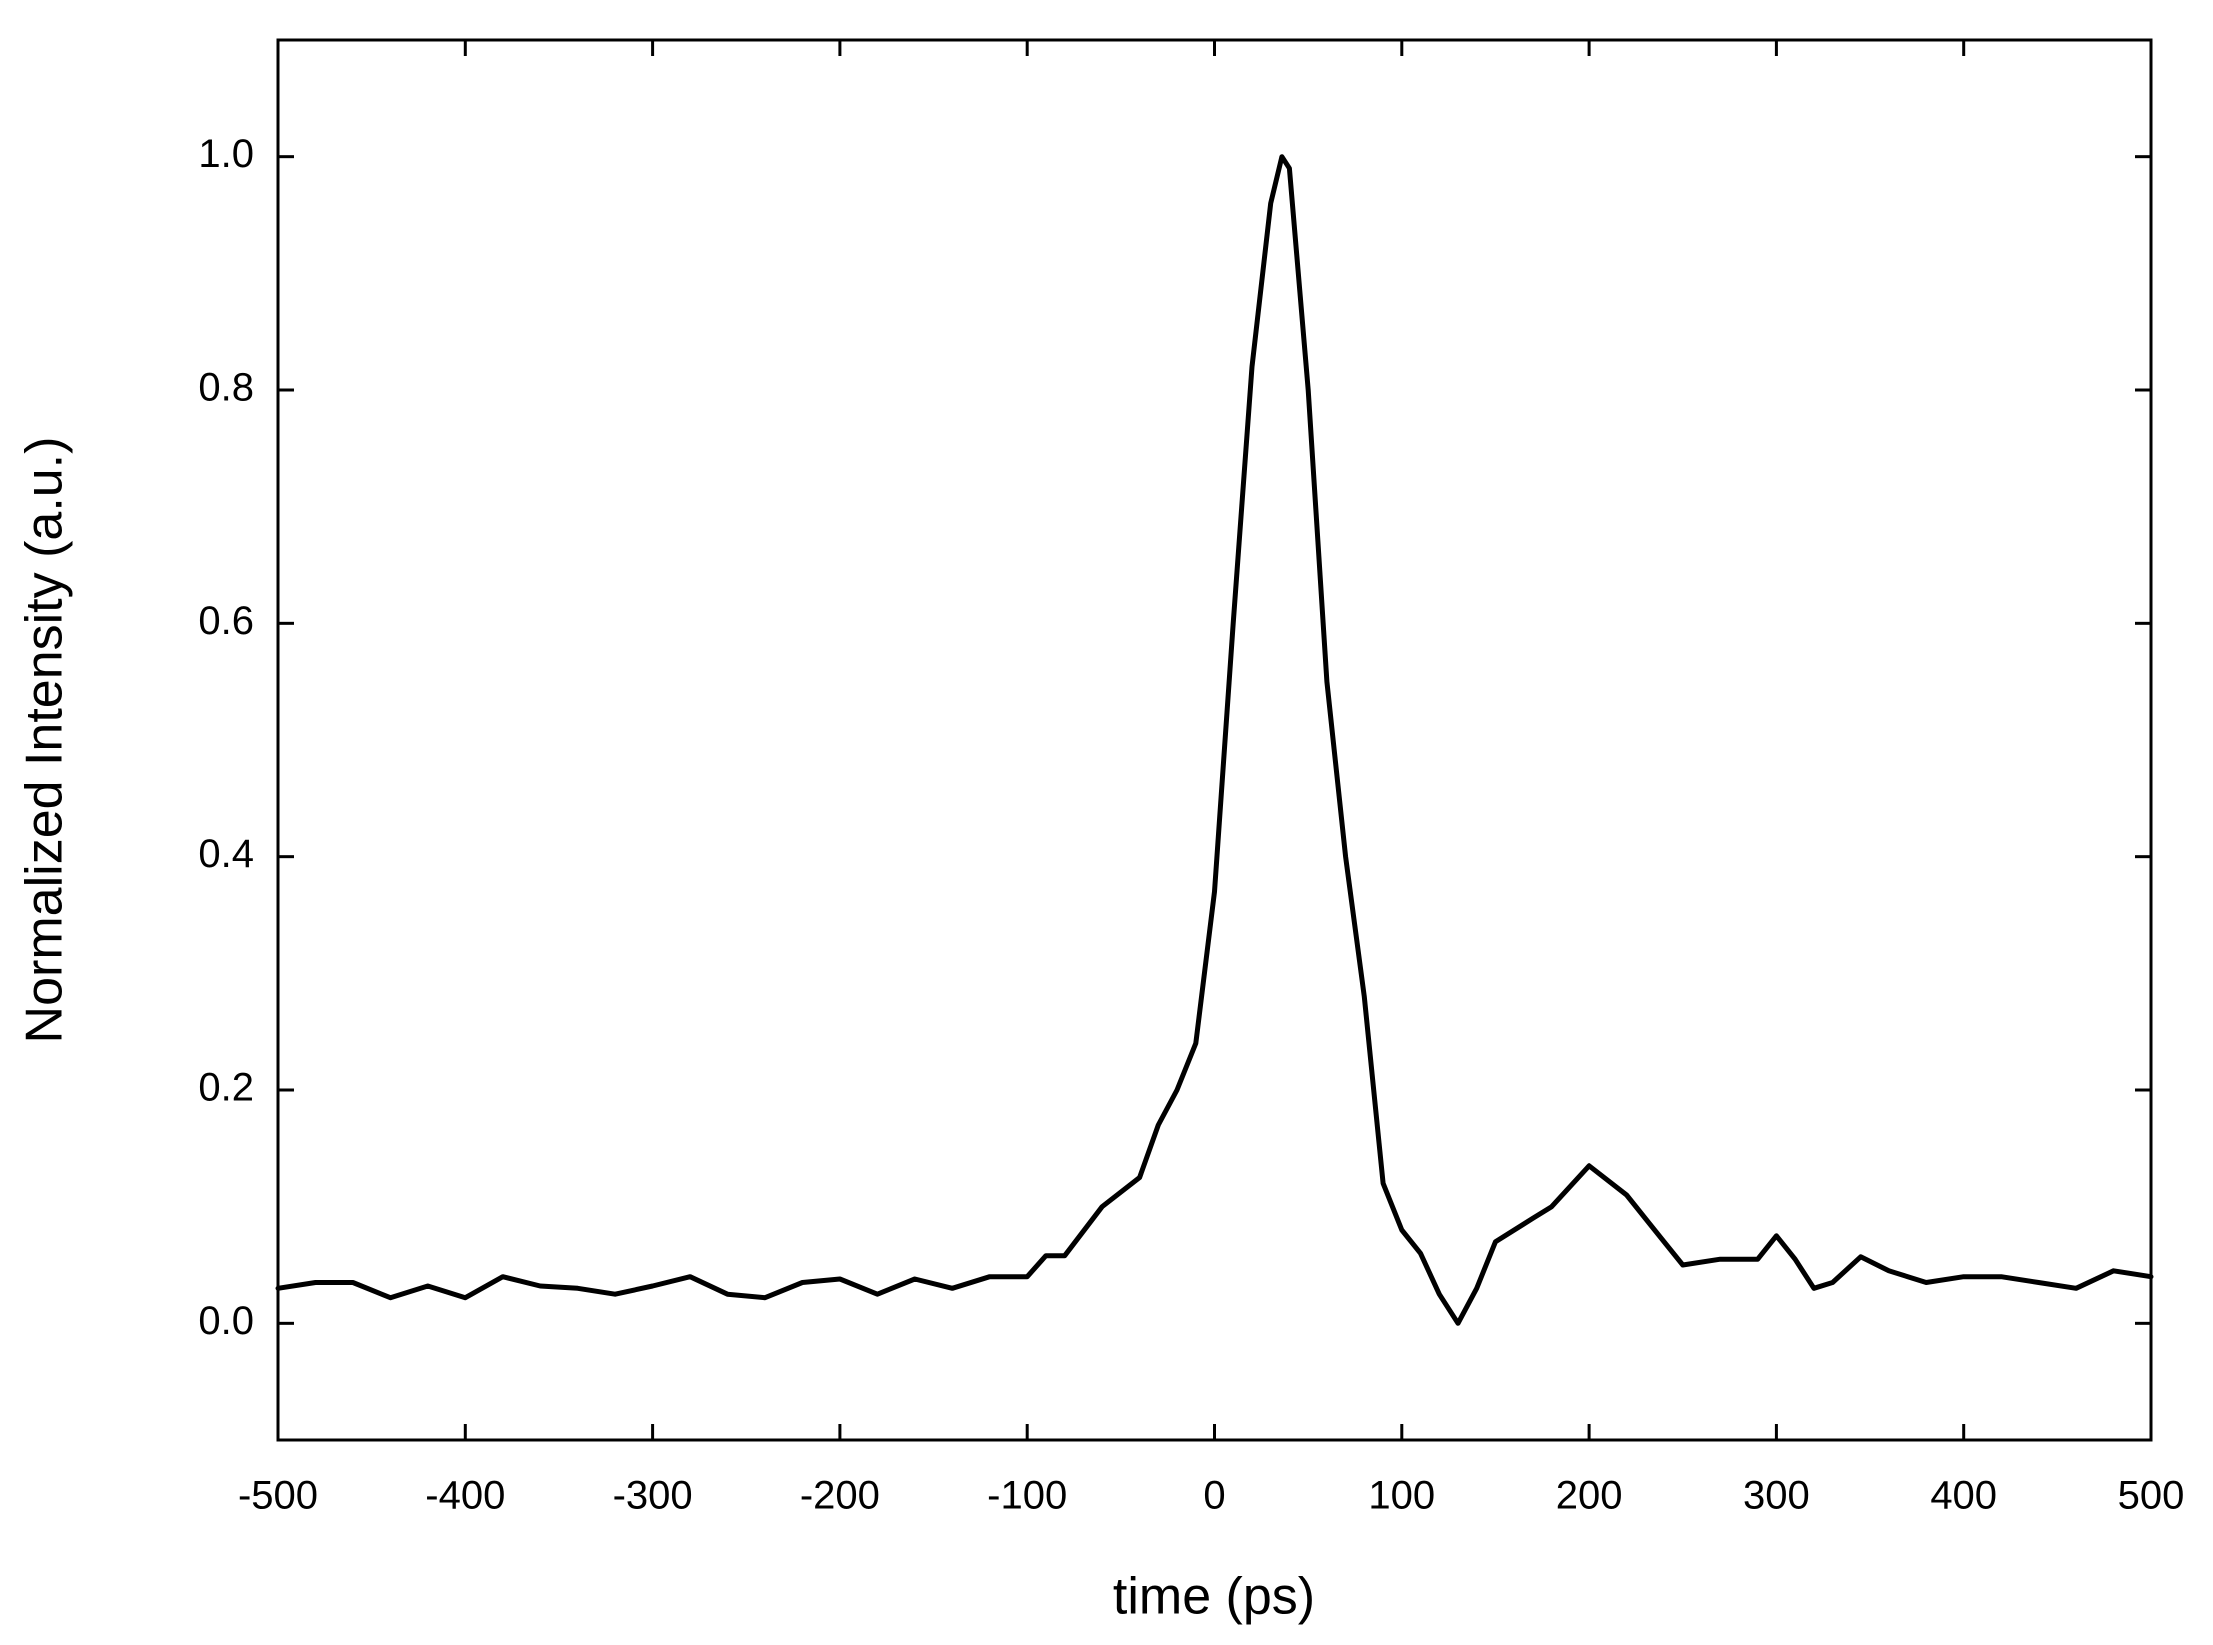 Image resolution: width=2213 pixels, height=1645 pixels. What do you see at coordinates (1214, 1597) in the screenshot?
I see `x-axis-label: time (ps)` at bounding box center [1214, 1597].